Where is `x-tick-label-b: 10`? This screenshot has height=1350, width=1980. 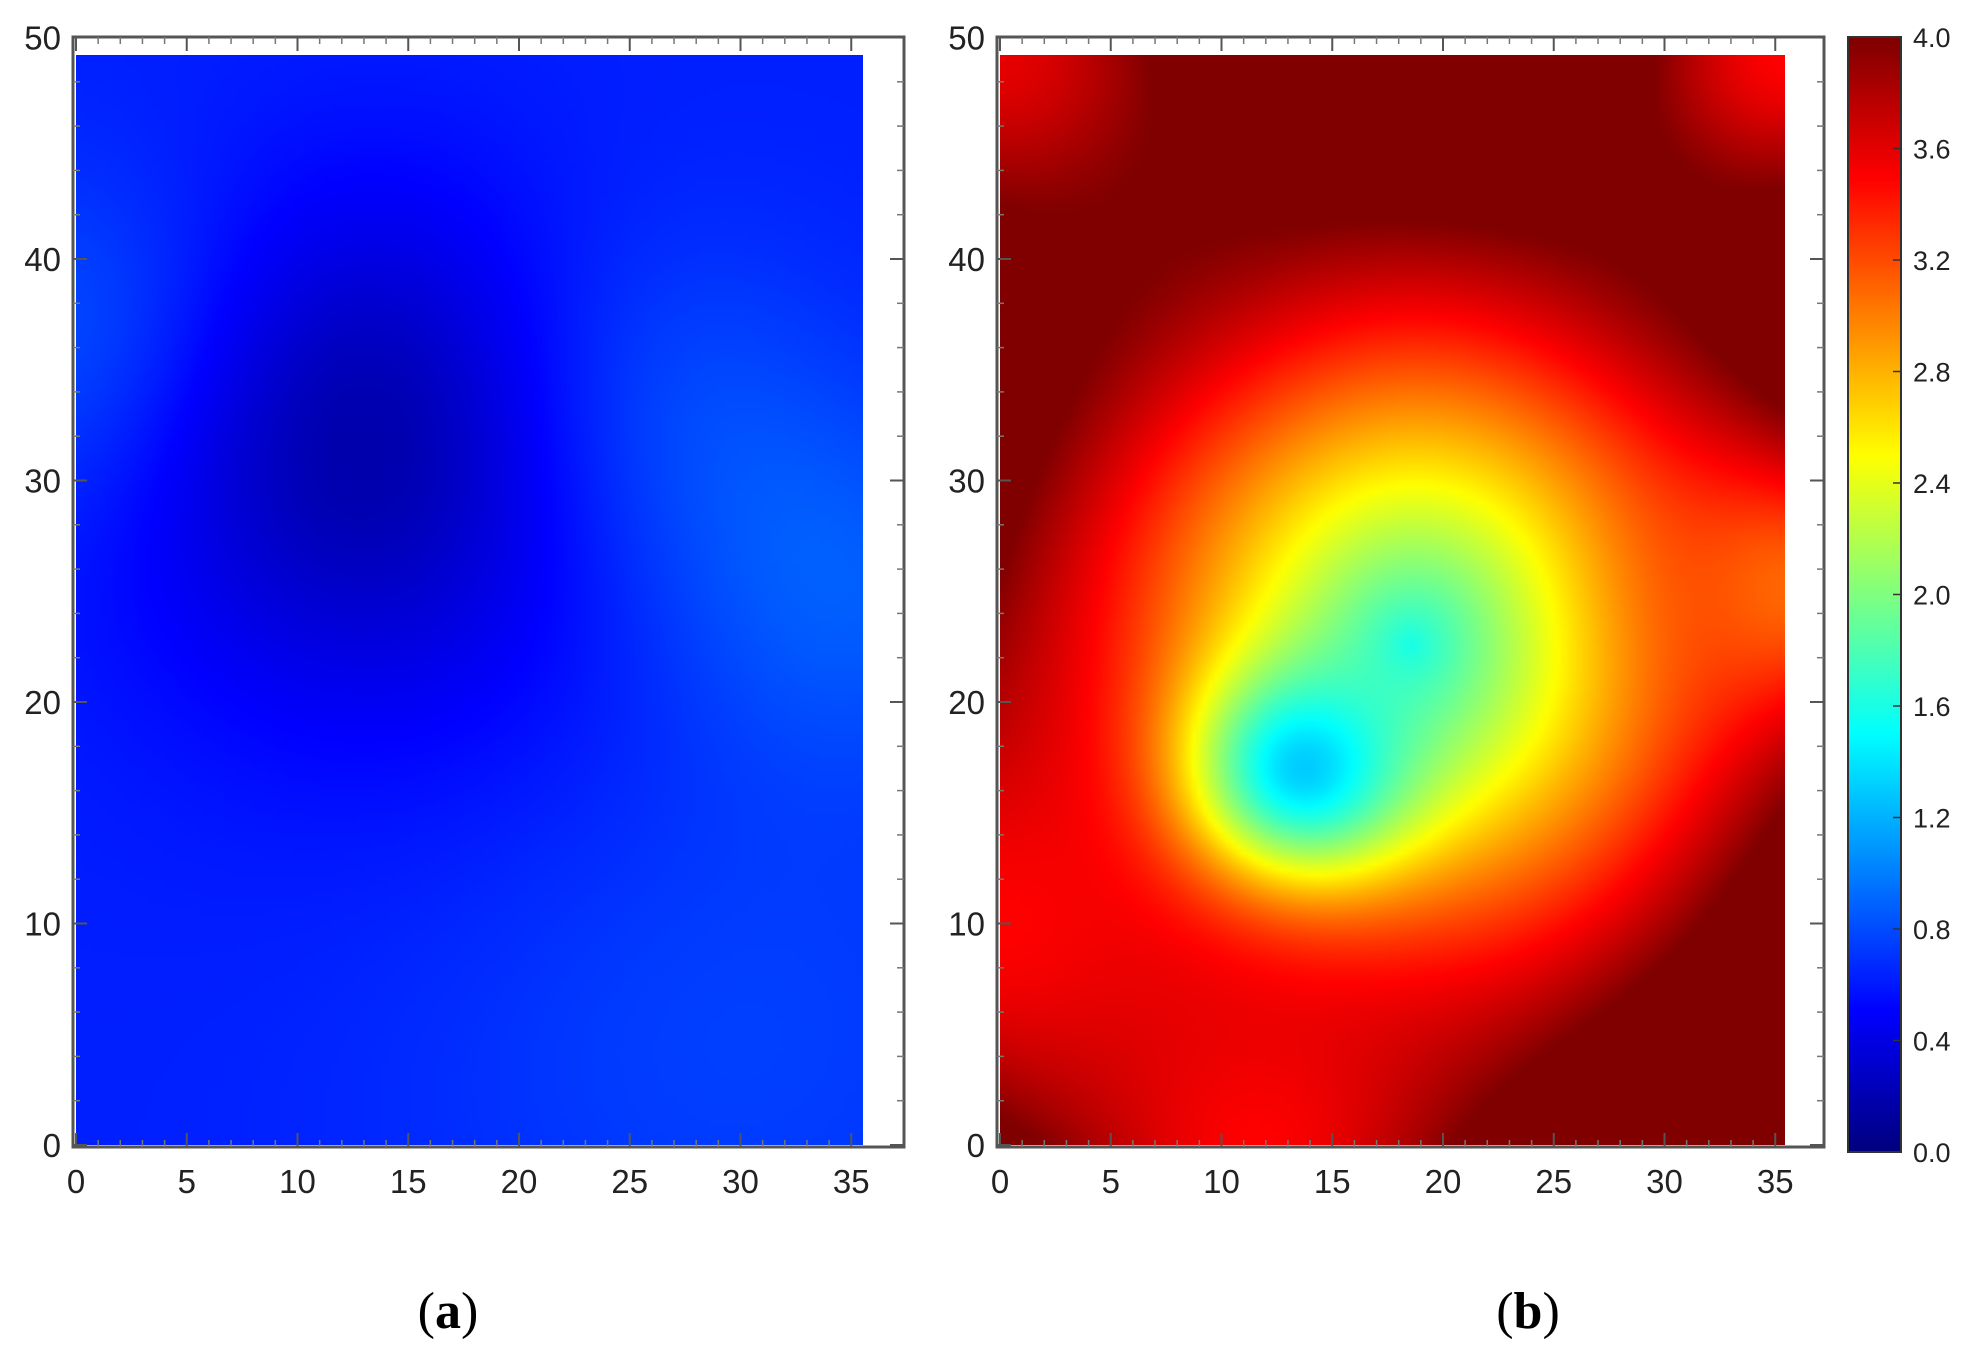 x-tick-label-b: 10 is located at coordinates (1221, 1181).